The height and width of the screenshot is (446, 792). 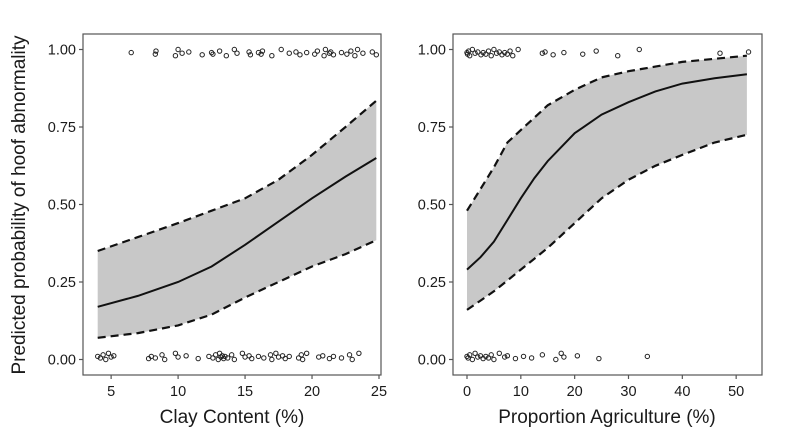 What do you see at coordinates (736, 392) in the screenshot?
I see `x-tick-label: 50` at bounding box center [736, 392].